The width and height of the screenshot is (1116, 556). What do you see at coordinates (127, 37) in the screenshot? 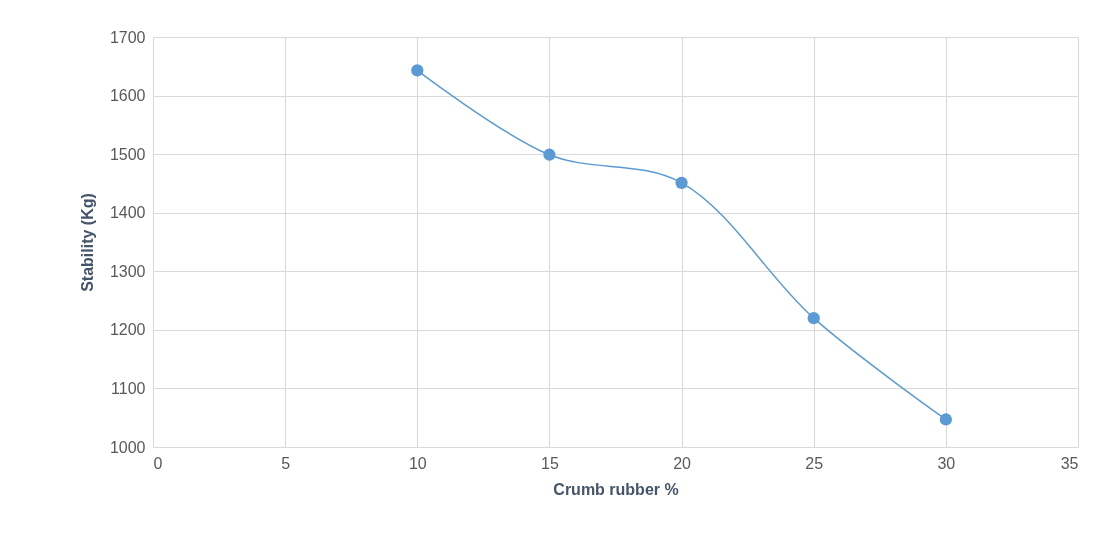
I see `y-tick-label: 1700` at bounding box center [127, 37].